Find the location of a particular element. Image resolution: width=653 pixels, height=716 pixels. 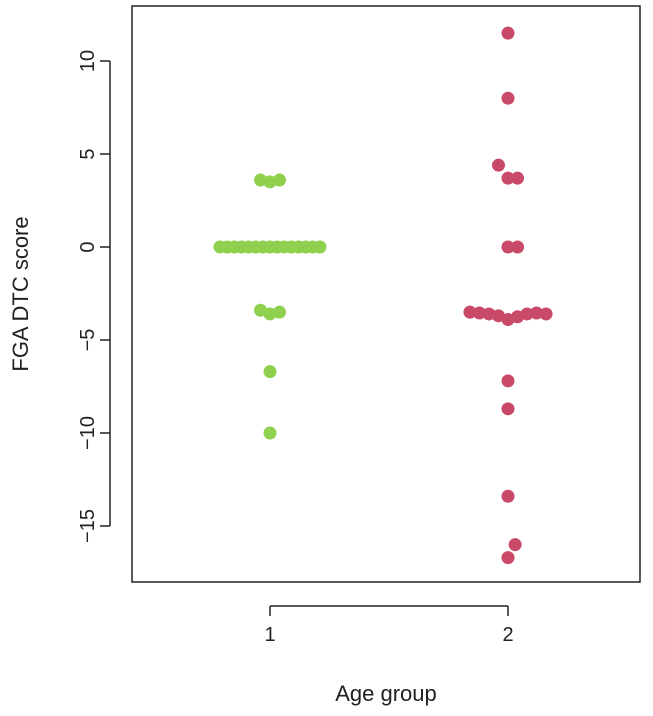

y-tick-label: 5 is located at coordinates (88, 153).